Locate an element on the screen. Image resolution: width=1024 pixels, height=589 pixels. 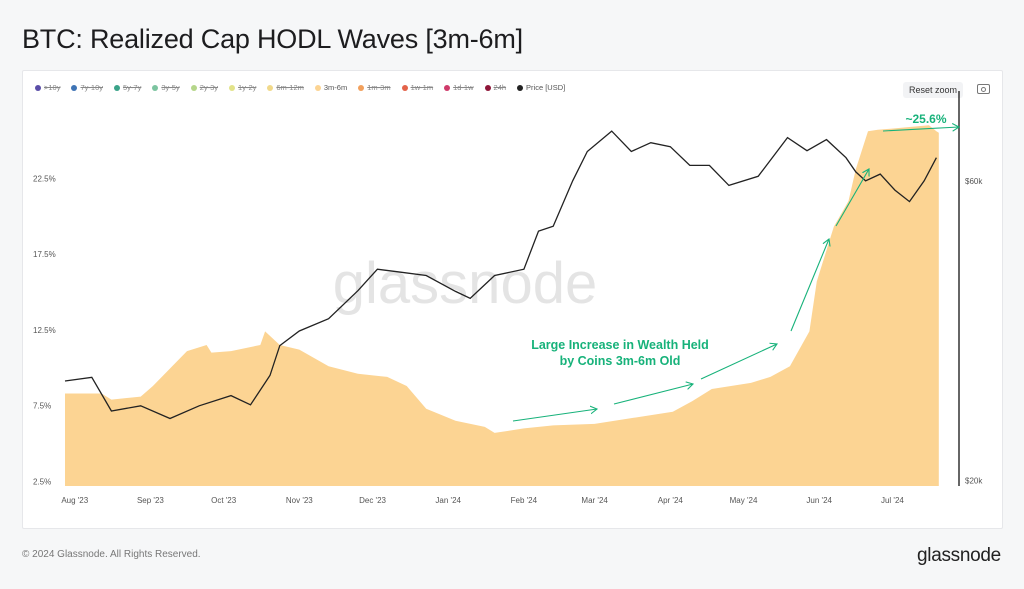
legend-label: 5y-7y is located at coordinates (132, 87).